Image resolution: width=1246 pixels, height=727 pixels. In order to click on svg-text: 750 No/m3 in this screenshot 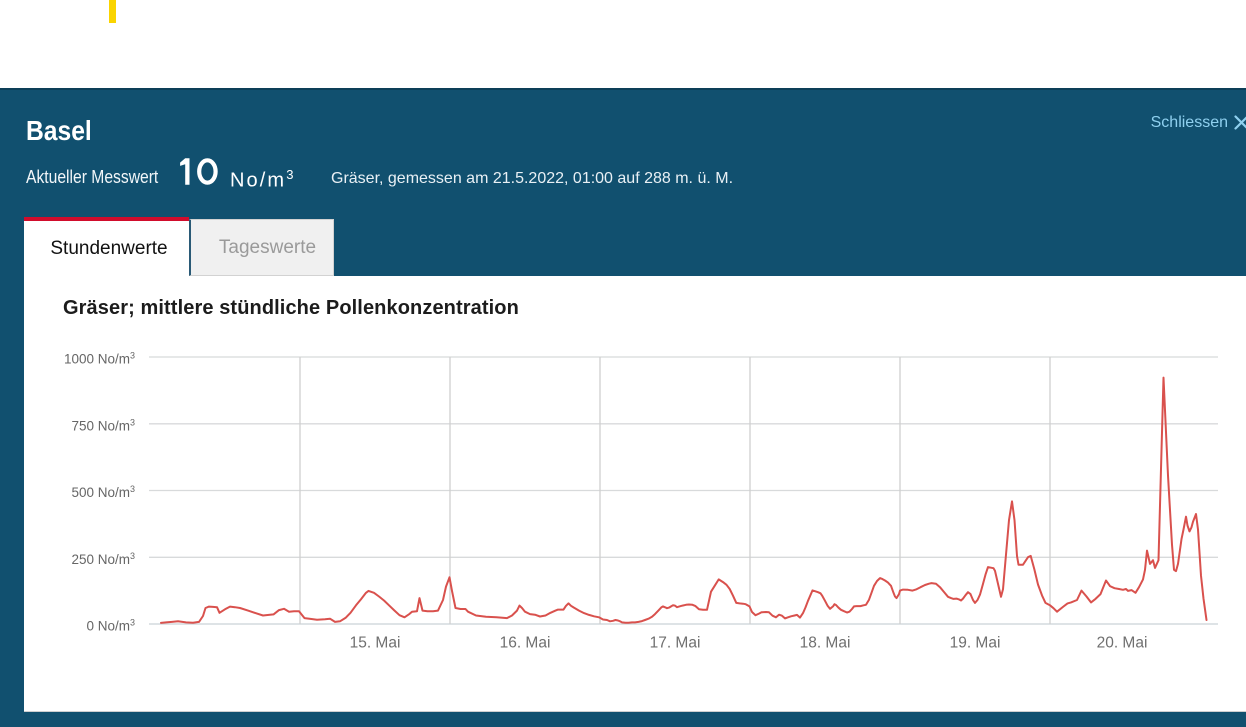, I will do `click(103, 425)`.